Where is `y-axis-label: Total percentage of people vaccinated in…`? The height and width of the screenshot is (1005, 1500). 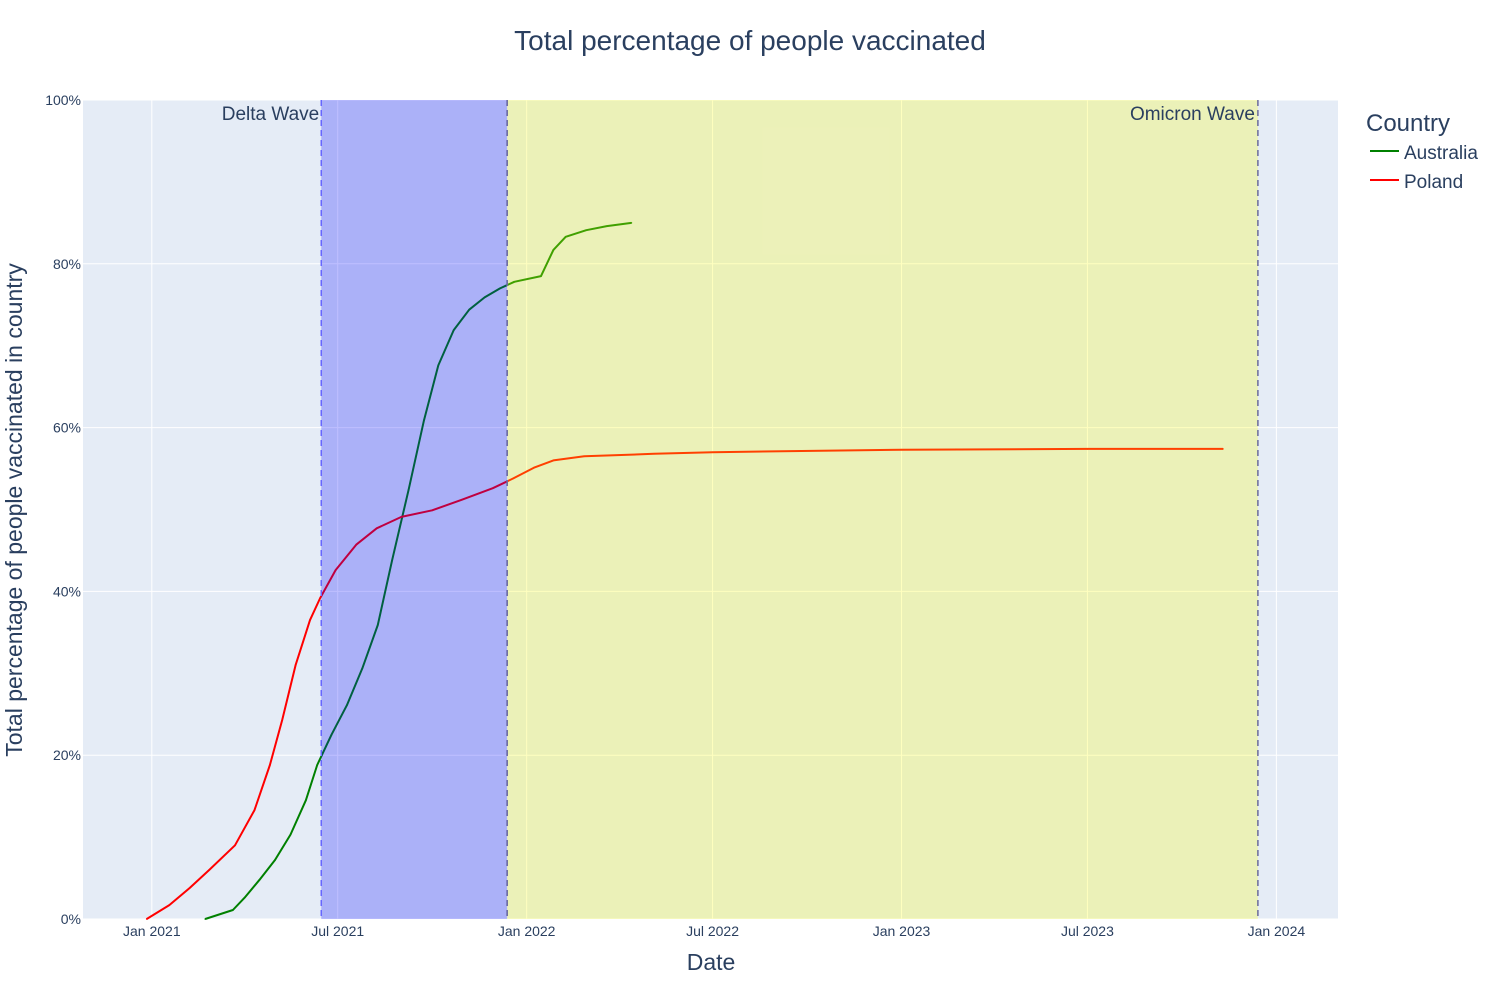 y-axis-label: Total percentage of people vaccinated in… is located at coordinates (14, 510).